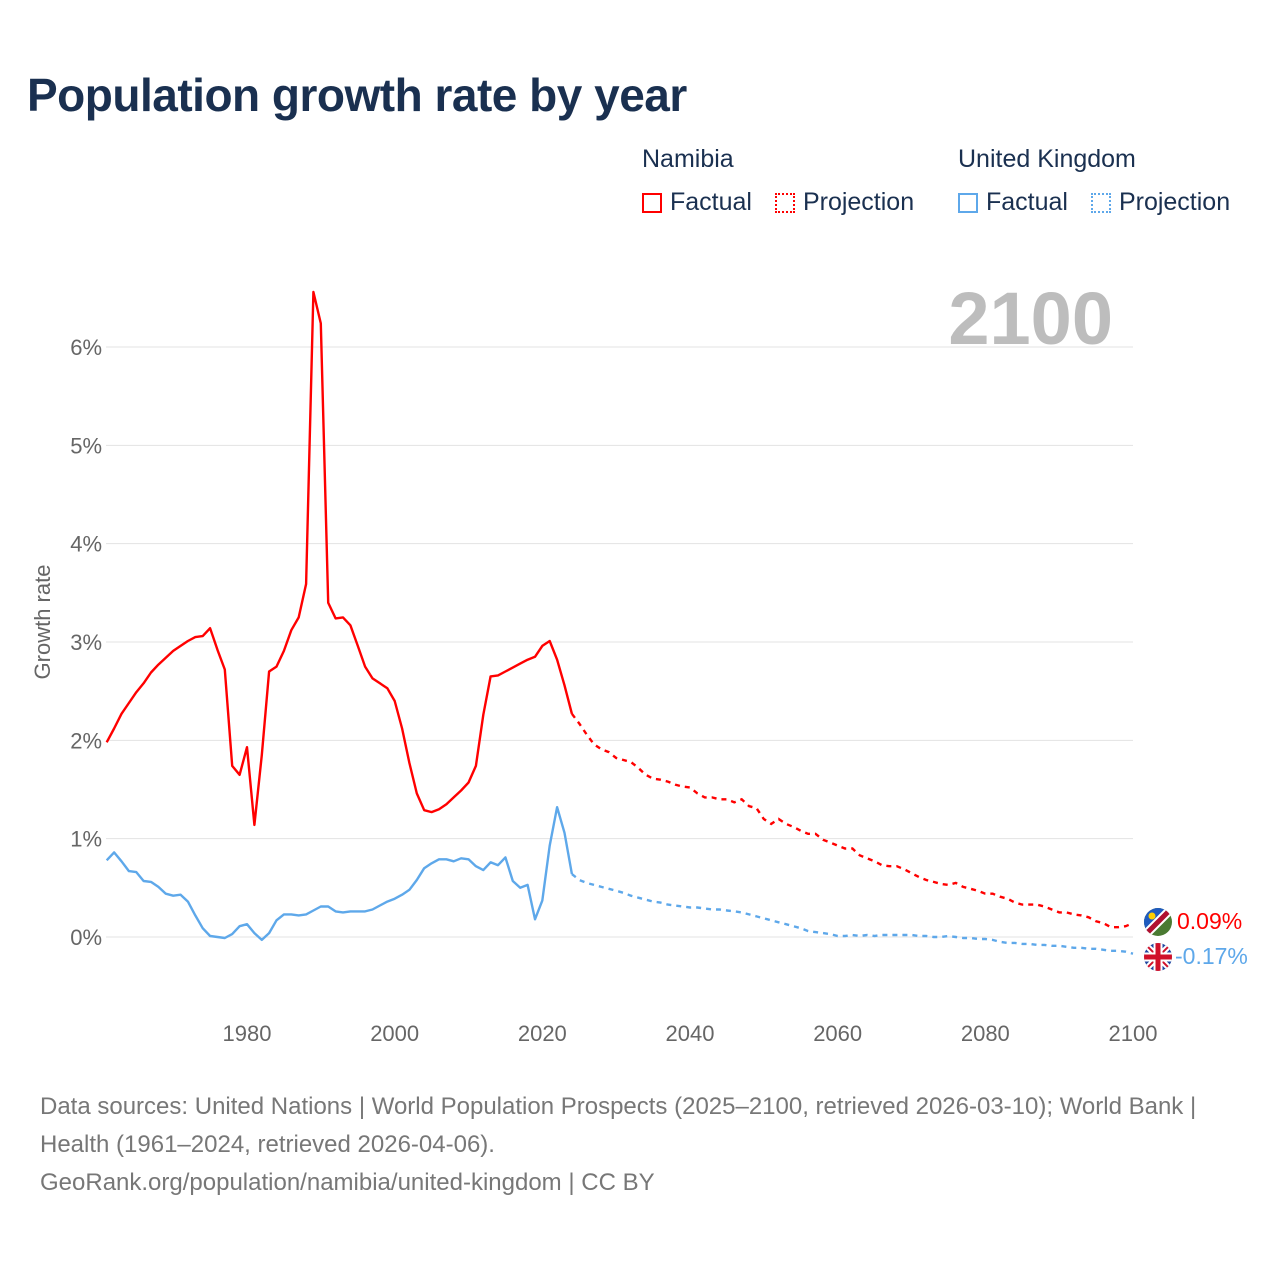 The image size is (1280, 1280). What do you see at coordinates (1158, 922) in the screenshot?
I see `namibia-flag-icon` at bounding box center [1158, 922].